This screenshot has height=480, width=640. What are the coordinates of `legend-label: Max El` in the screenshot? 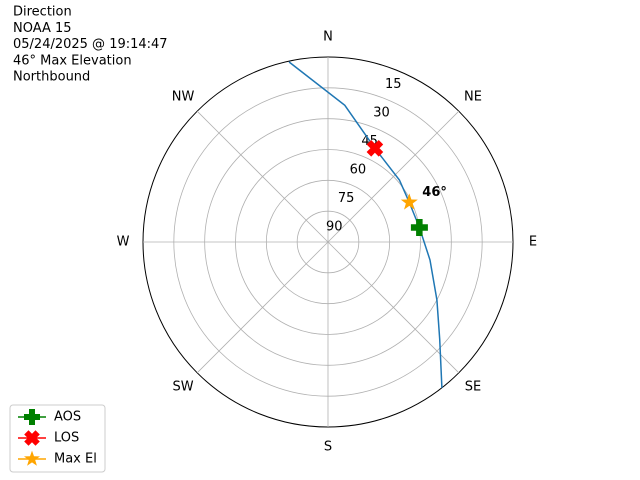 It's located at (75, 459).